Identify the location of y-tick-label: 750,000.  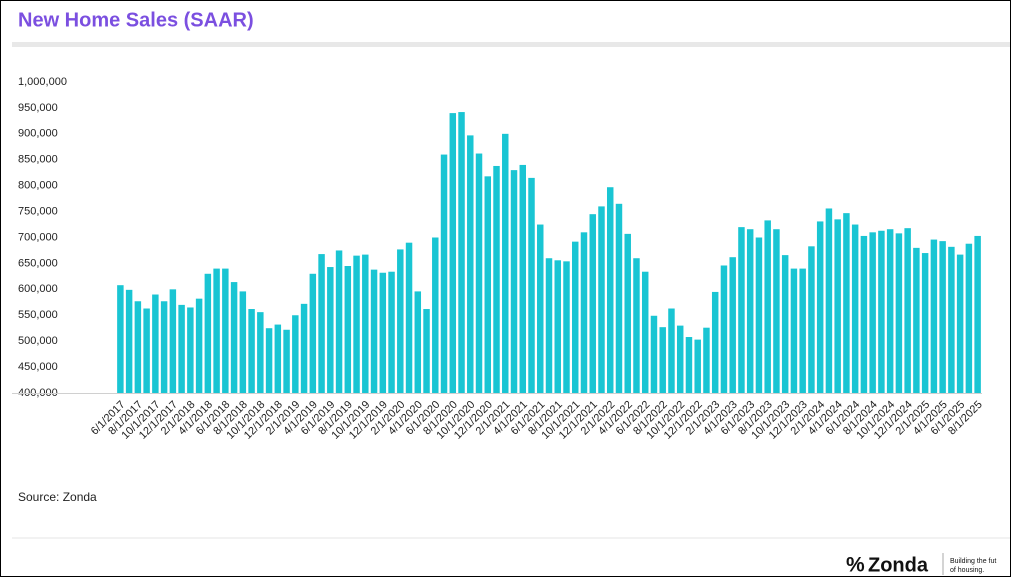
(38, 211).